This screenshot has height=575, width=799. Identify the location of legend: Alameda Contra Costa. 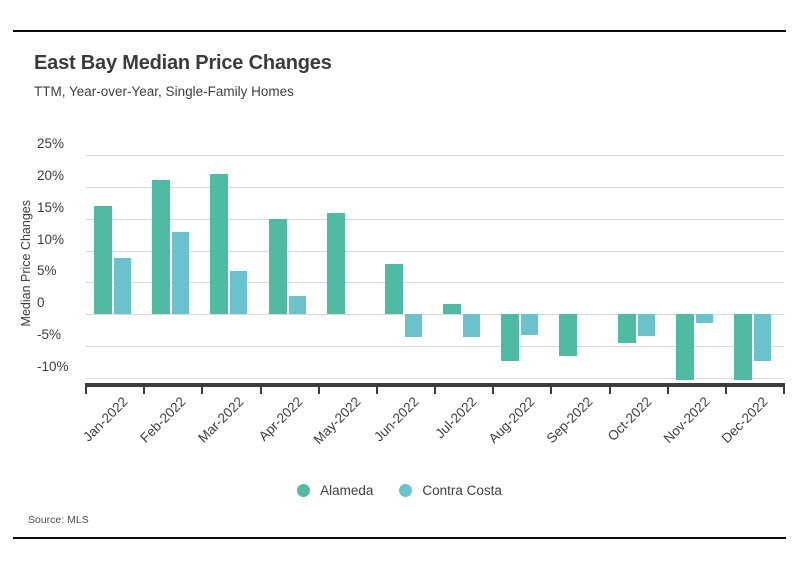
(399, 490).